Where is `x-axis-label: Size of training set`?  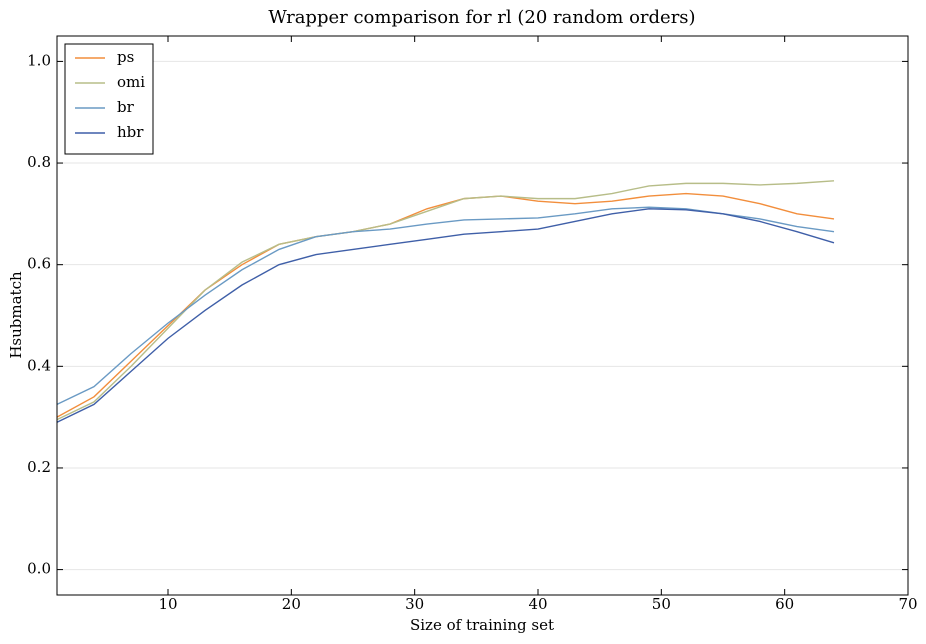 x-axis-label: Size of training set is located at coordinates (482, 625).